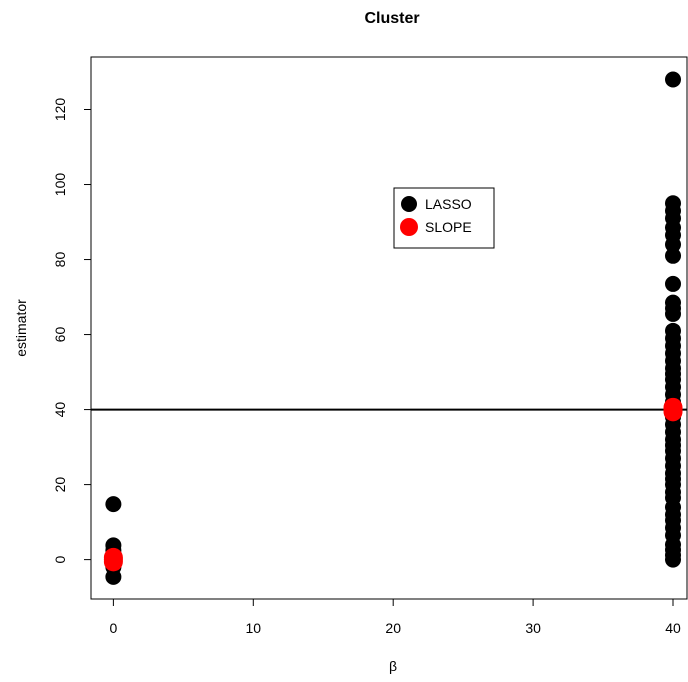 The height and width of the screenshot is (682, 688). What do you see at coordinates (391, 18) in the screenshot?
I see `chart-title: Cluster` at bounding box center [391, 18].